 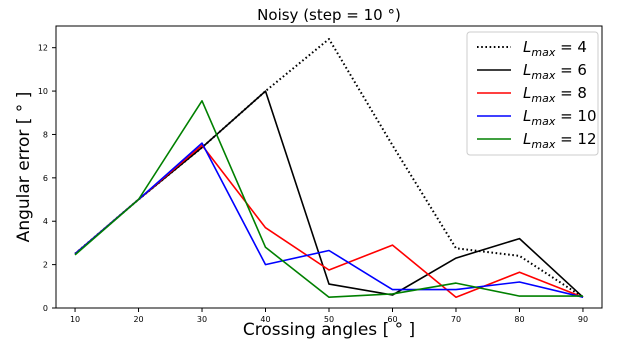 What do you see at coordinates (456, 319) in the screenshot?
I see `x-tick-label: 70` at bounding box center [456, 319].